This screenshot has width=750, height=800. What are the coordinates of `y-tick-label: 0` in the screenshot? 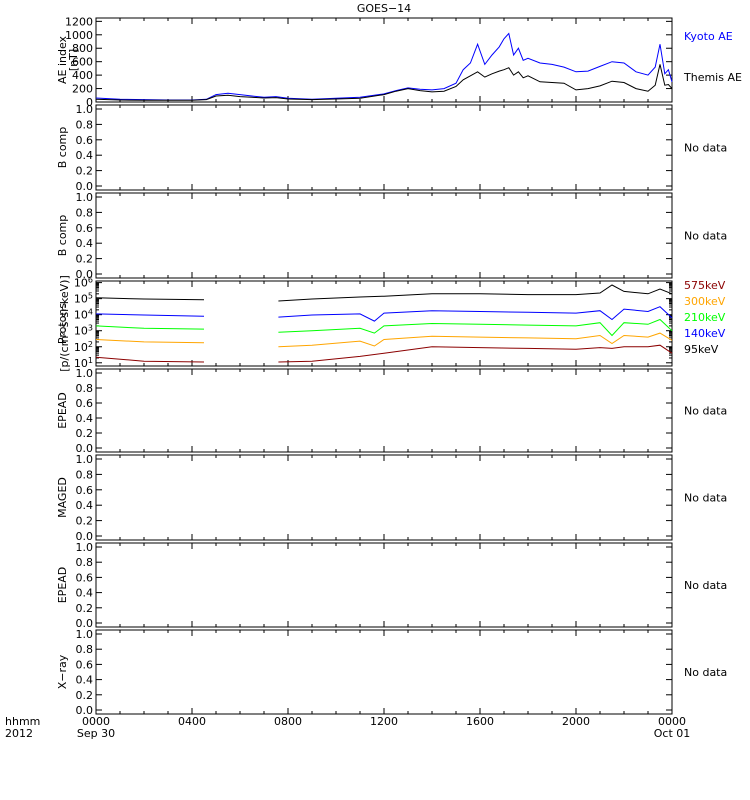 It's located at (89, 102).